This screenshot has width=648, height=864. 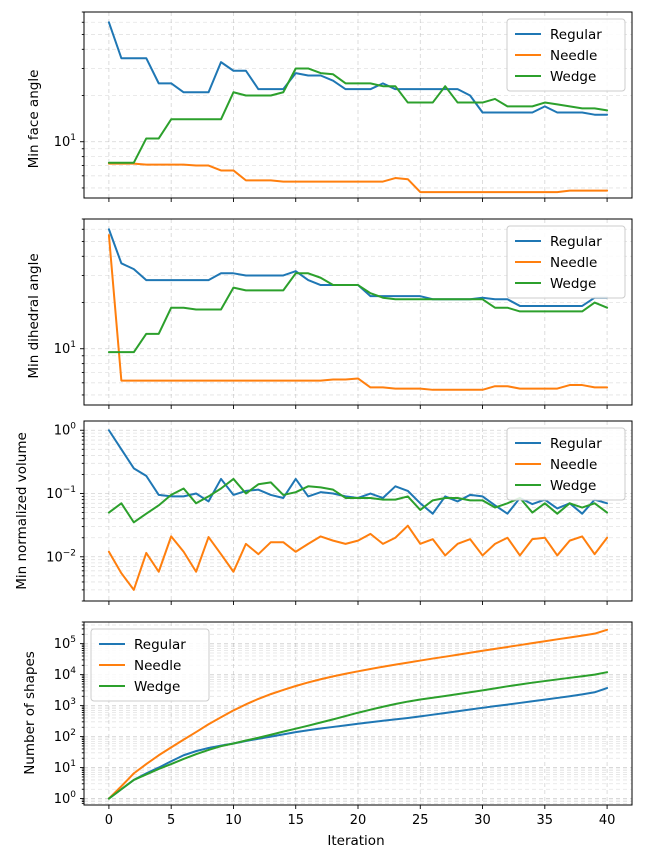 What do you see at coordinates (545, 820) in the screenshot?
I see `x-tick-label: 35` at bounding box center [545, 820].